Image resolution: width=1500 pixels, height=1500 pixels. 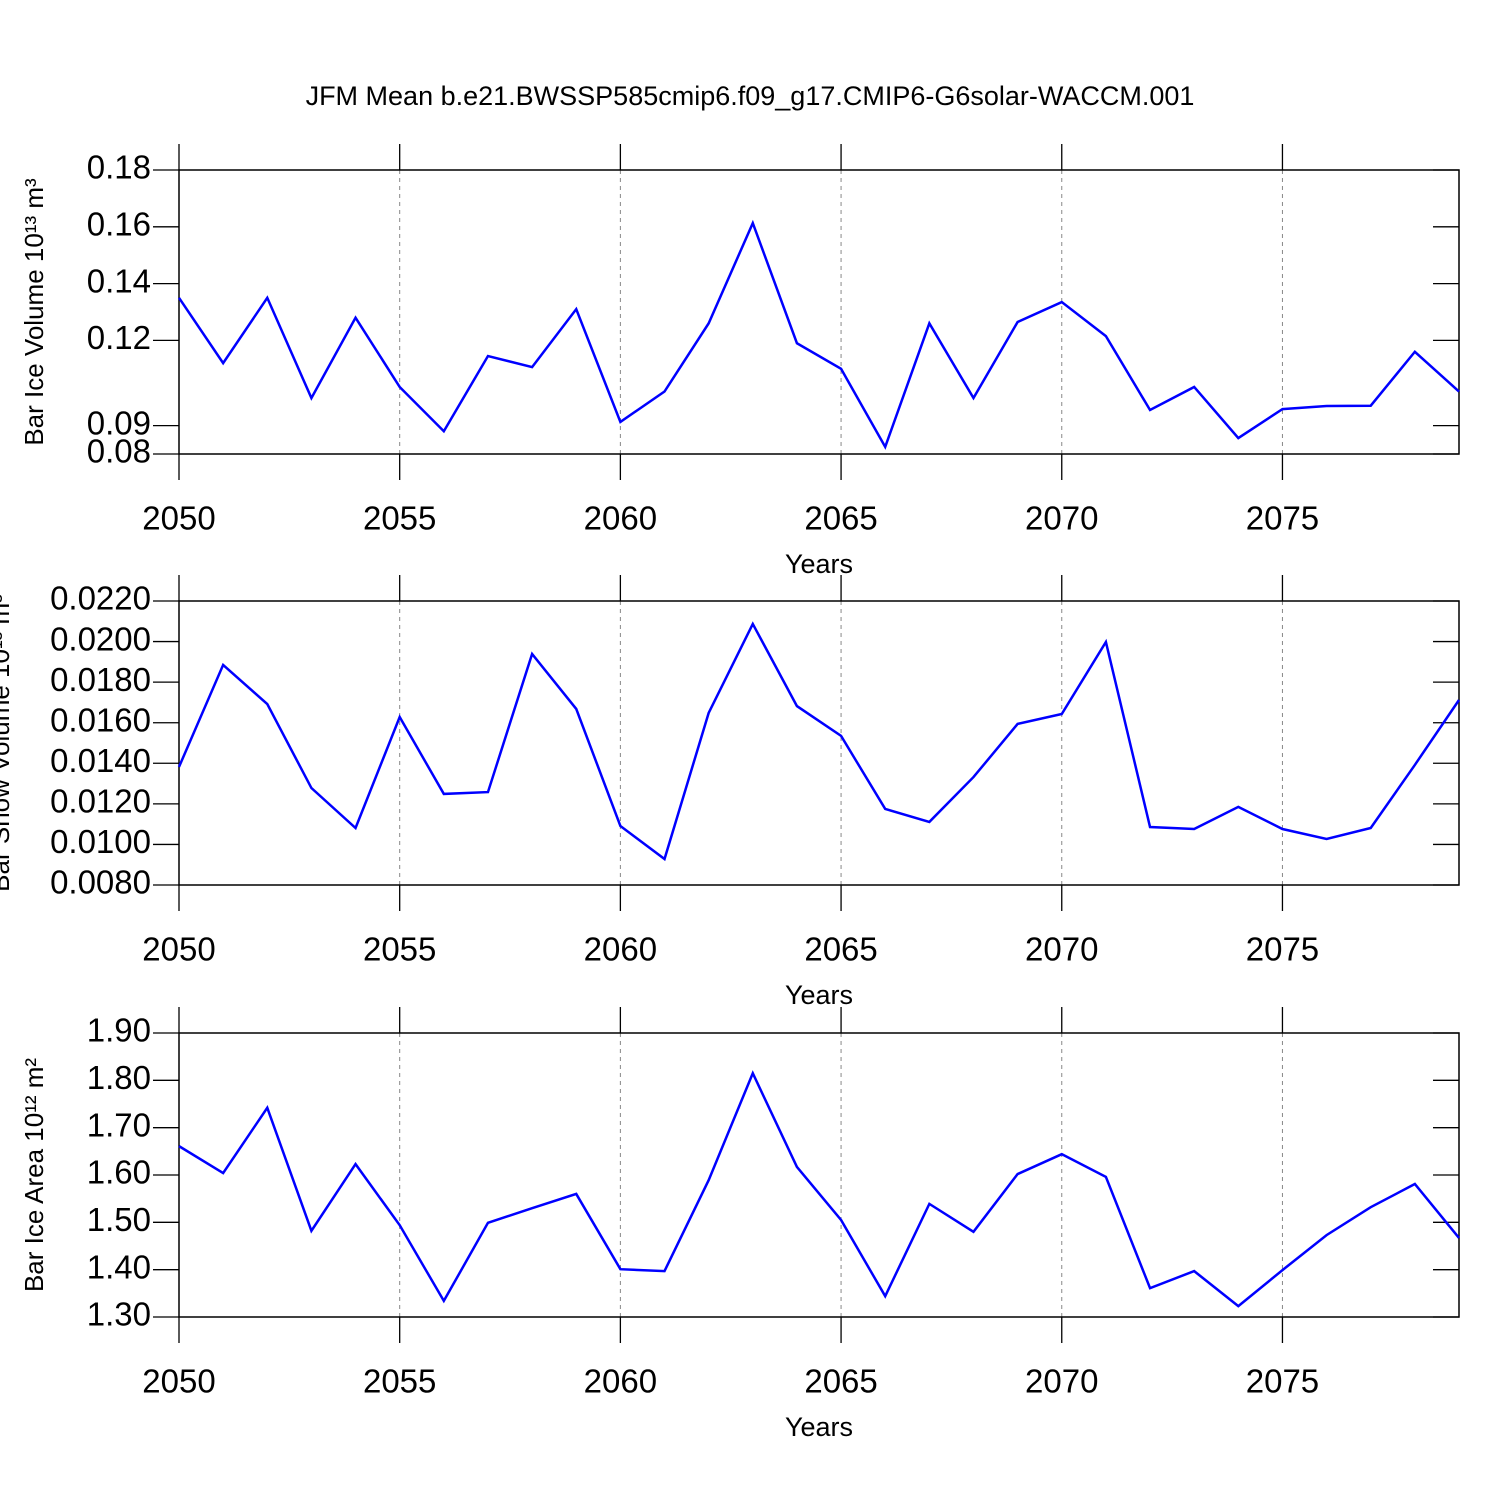 What do you see at coordinates (100, 841) in the screenshot?
I see `y-tick-label: 0.0100` at bounding box center [100, 841].